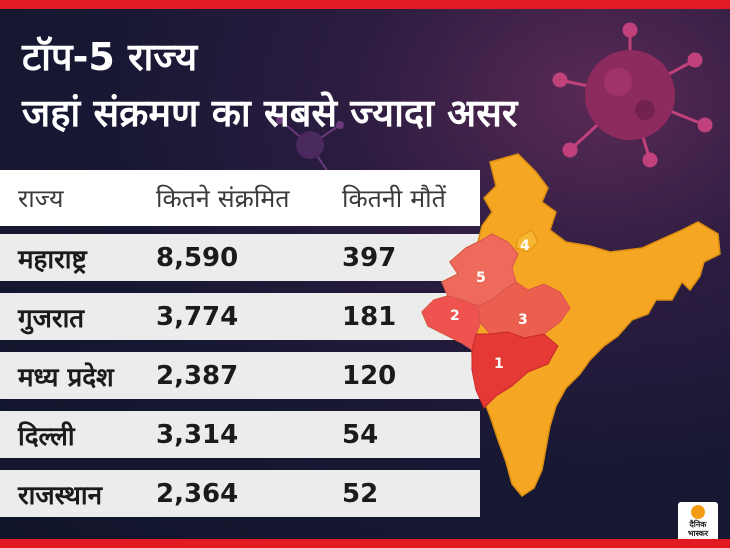 The image size is (730, 548). I want to click on death-count: 181, so click(369, 316).